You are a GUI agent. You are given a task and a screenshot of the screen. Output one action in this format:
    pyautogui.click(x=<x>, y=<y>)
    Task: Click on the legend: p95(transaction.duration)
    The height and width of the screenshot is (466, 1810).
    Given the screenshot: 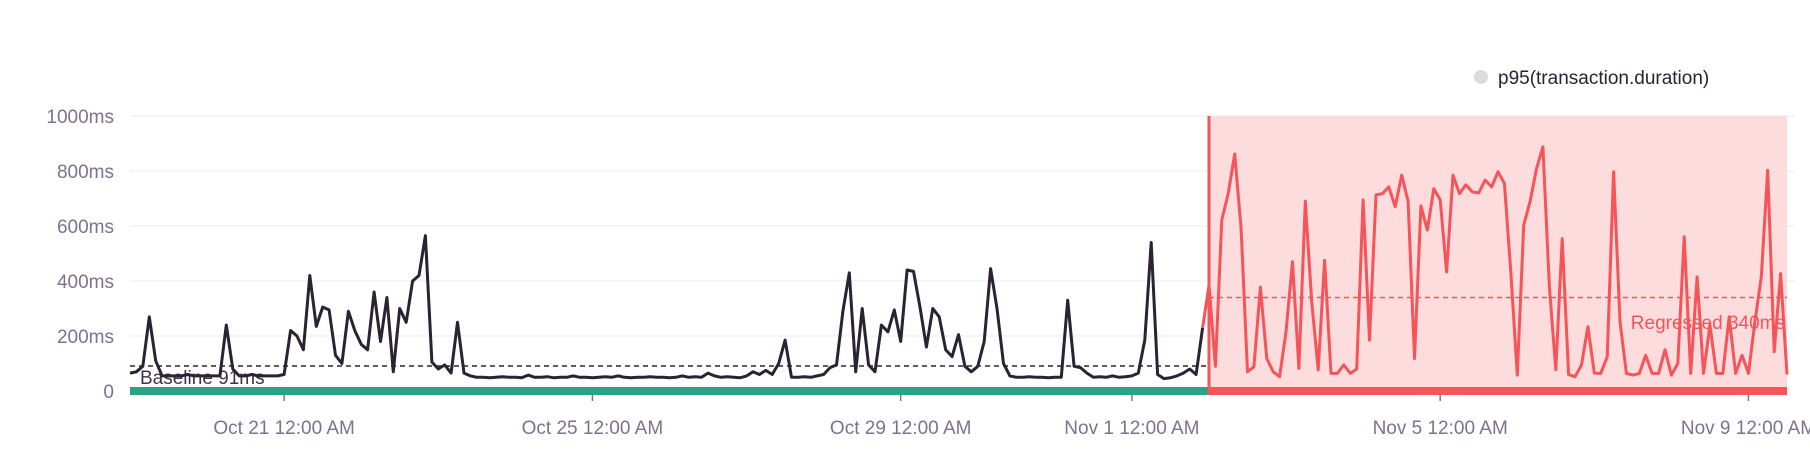 What is the action you would take?
    pyautogui.click(x=1591, y=78)
    